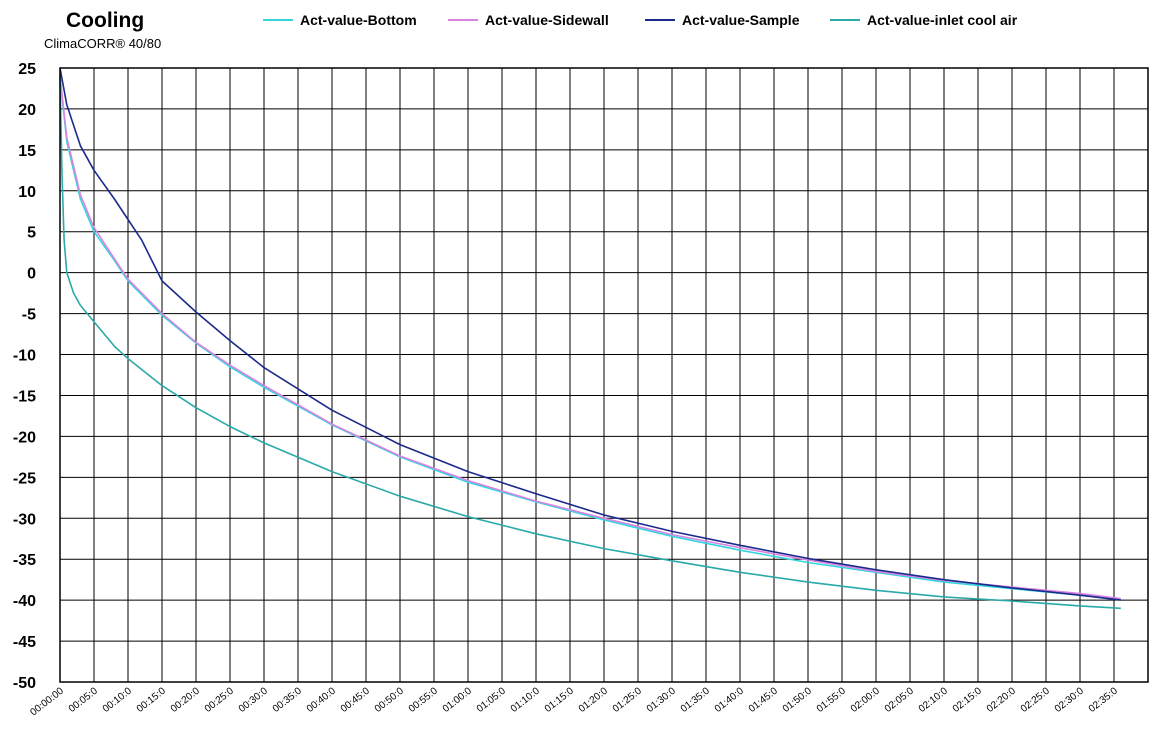  What do you see at coordinates (117, 699) in the screenshot?
I see `x-tick-label: 00:10:0` at bounding box center [117, 699].